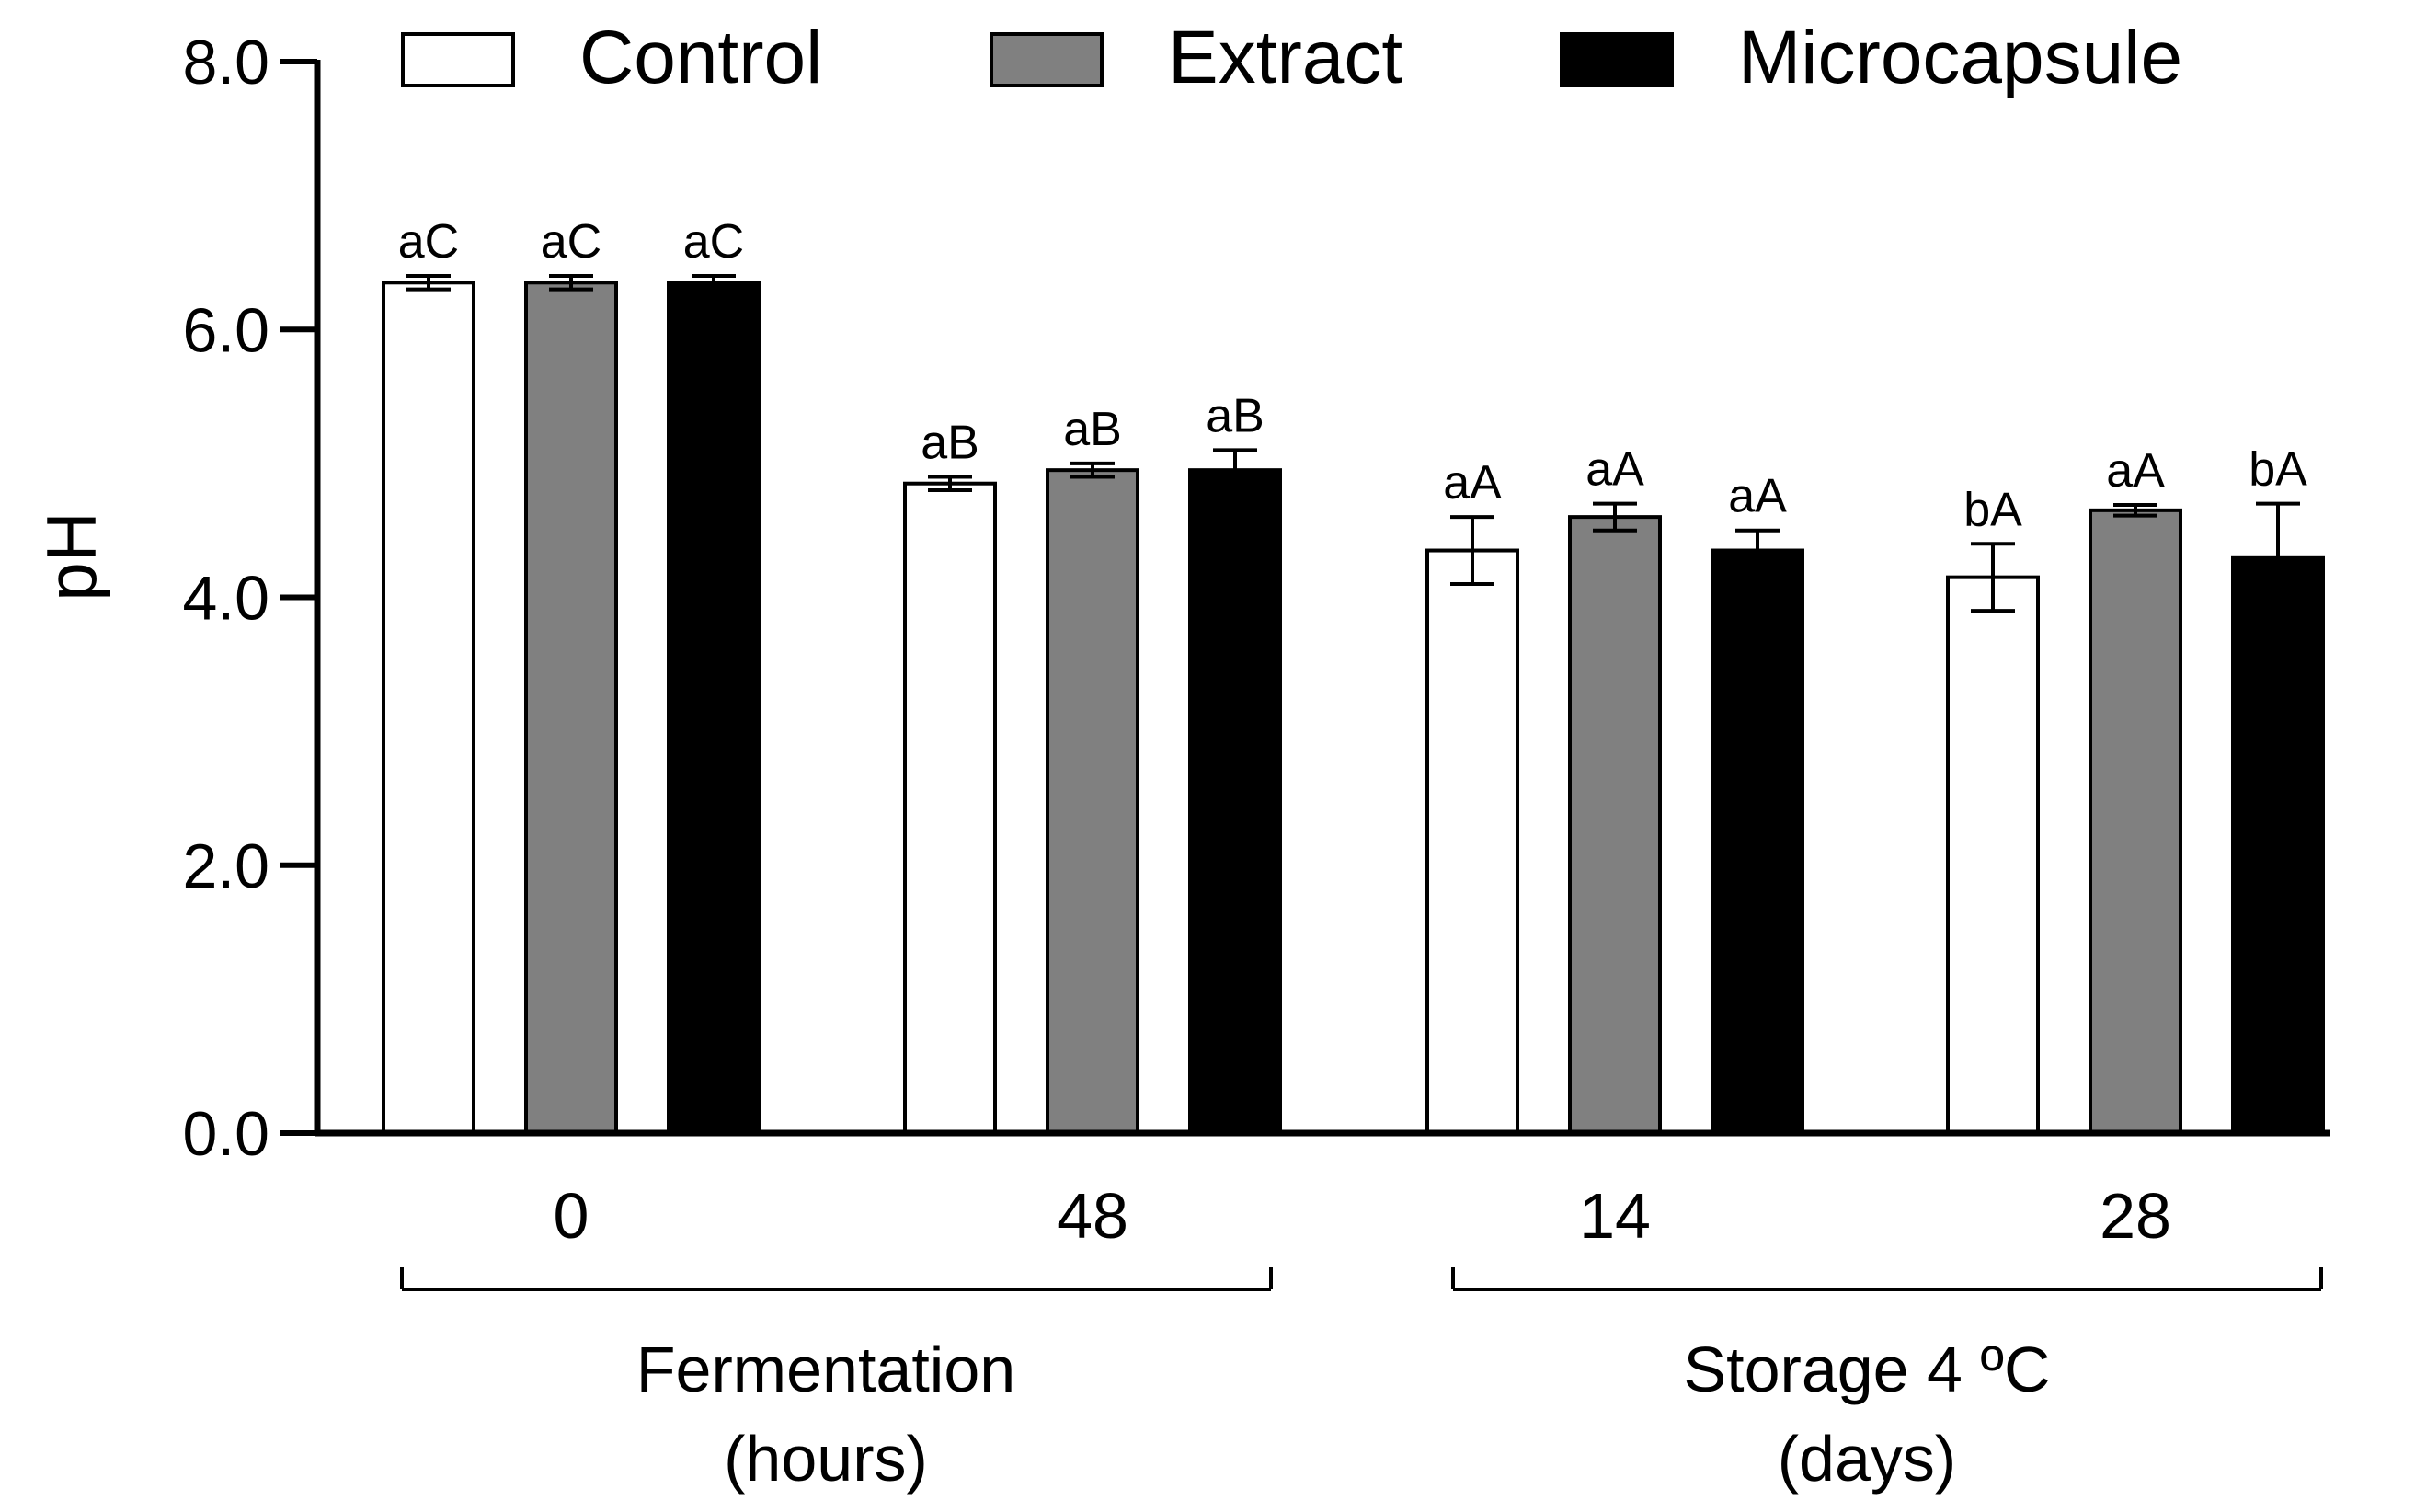  Describe the element at coordinates (225, 1134) in the screenshot. I see `y-tick-label: 0.0` at that location.